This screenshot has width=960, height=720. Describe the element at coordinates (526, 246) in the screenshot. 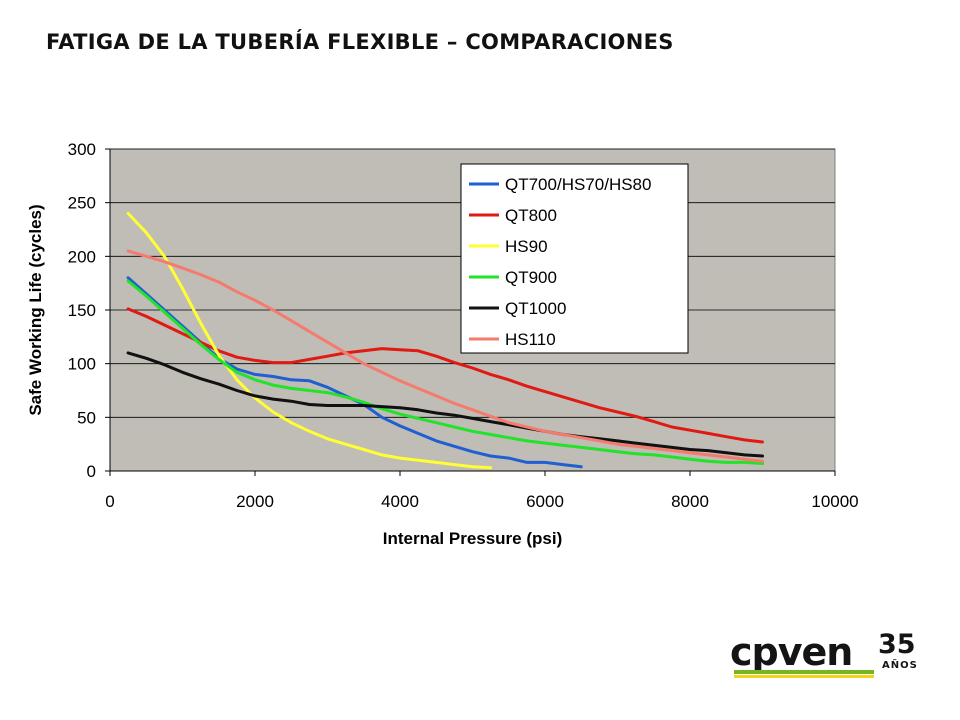

I see `legend-label: HS90` at that location.